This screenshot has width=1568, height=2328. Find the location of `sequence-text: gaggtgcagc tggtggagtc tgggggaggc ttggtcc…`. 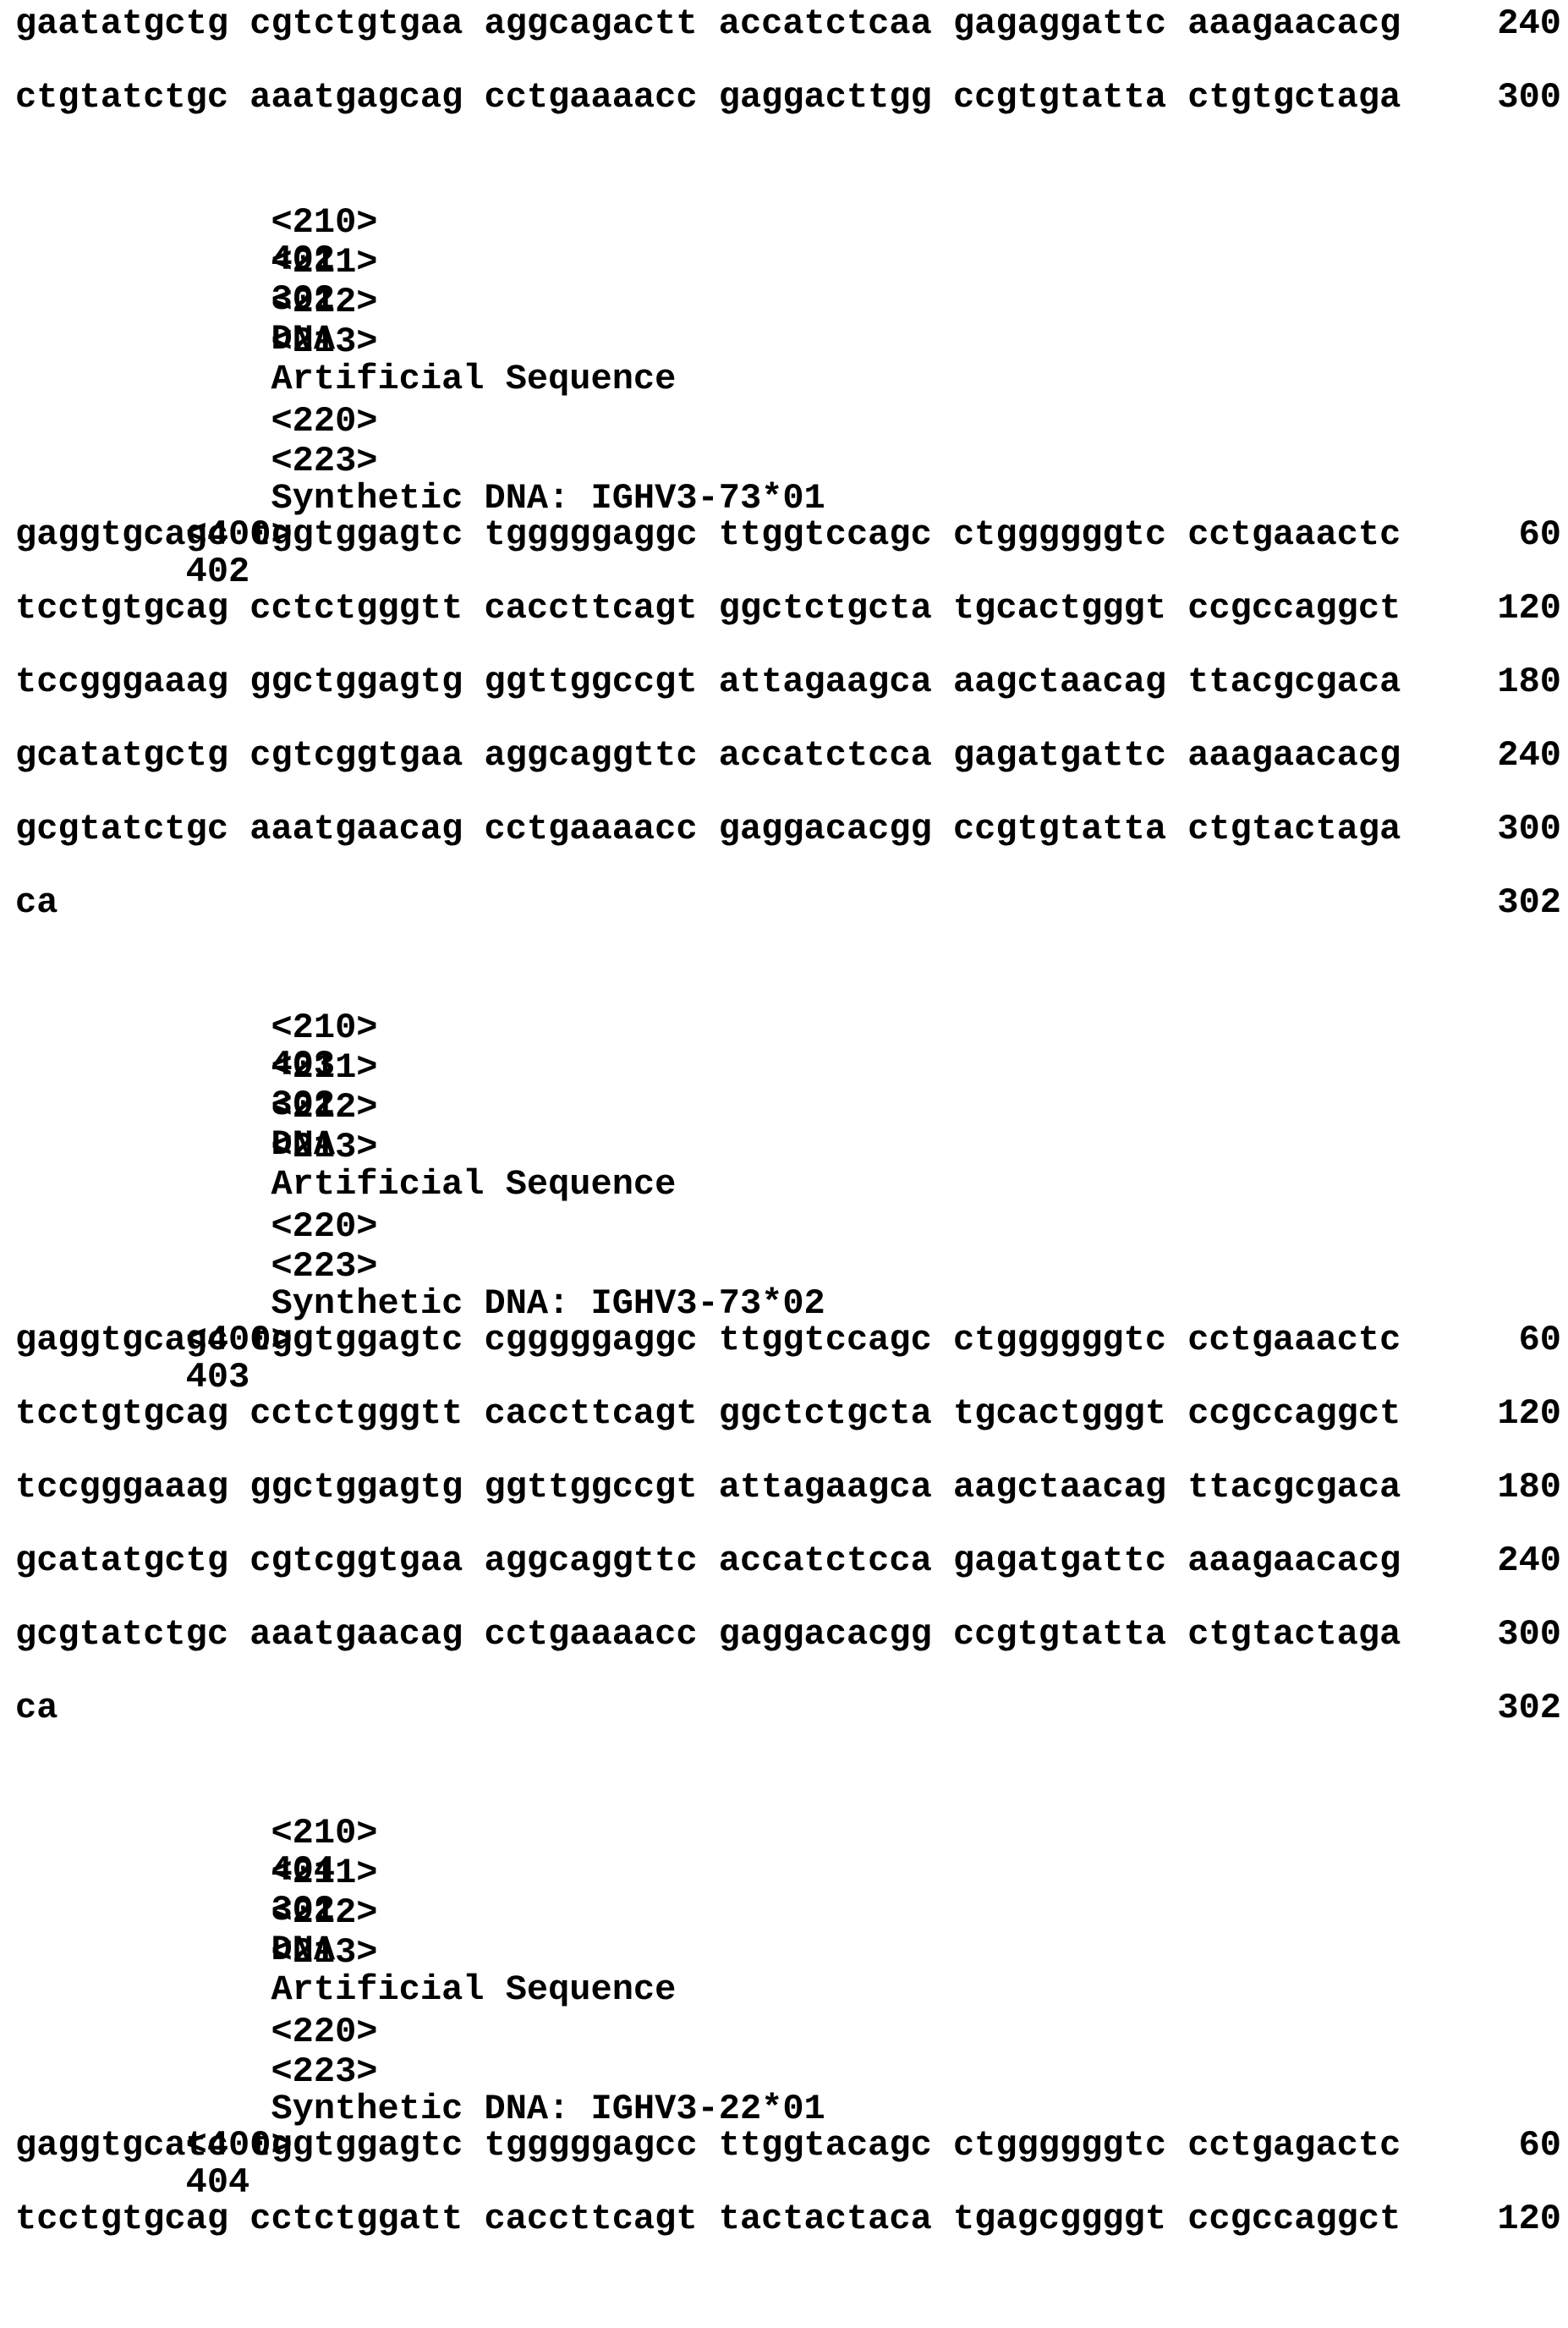

sequence-text: gaggtgcagc tggtggagtc tgggggaggc ttggtcc… is located at coordinates (708, 534).